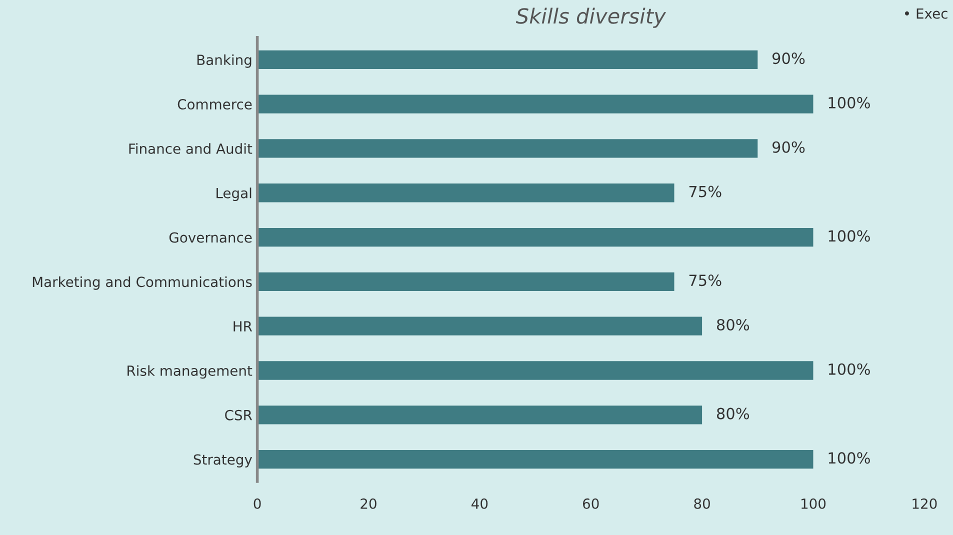  What do you see at coordinates (190, 148) in the screenshot?
I see `y-tick-label: Finance and Audit` at bounding box center [190, 148].